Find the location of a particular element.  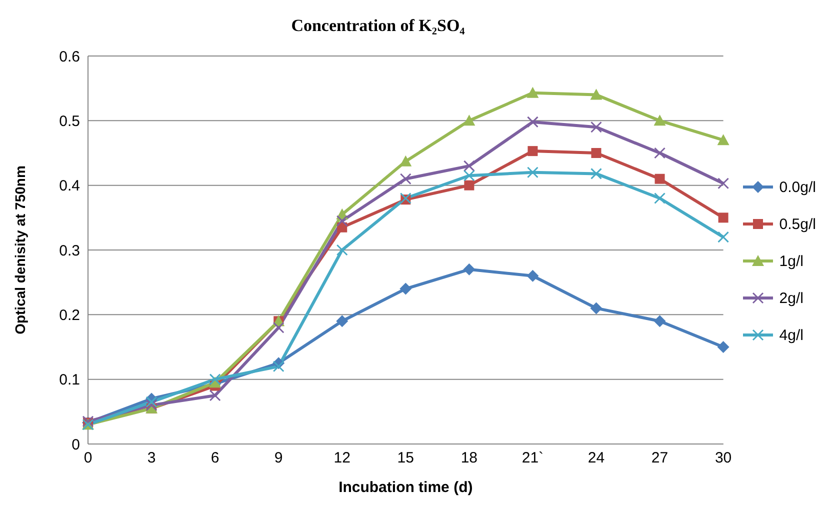

x-tick-label: 21` is located at coordinates (533, 458).